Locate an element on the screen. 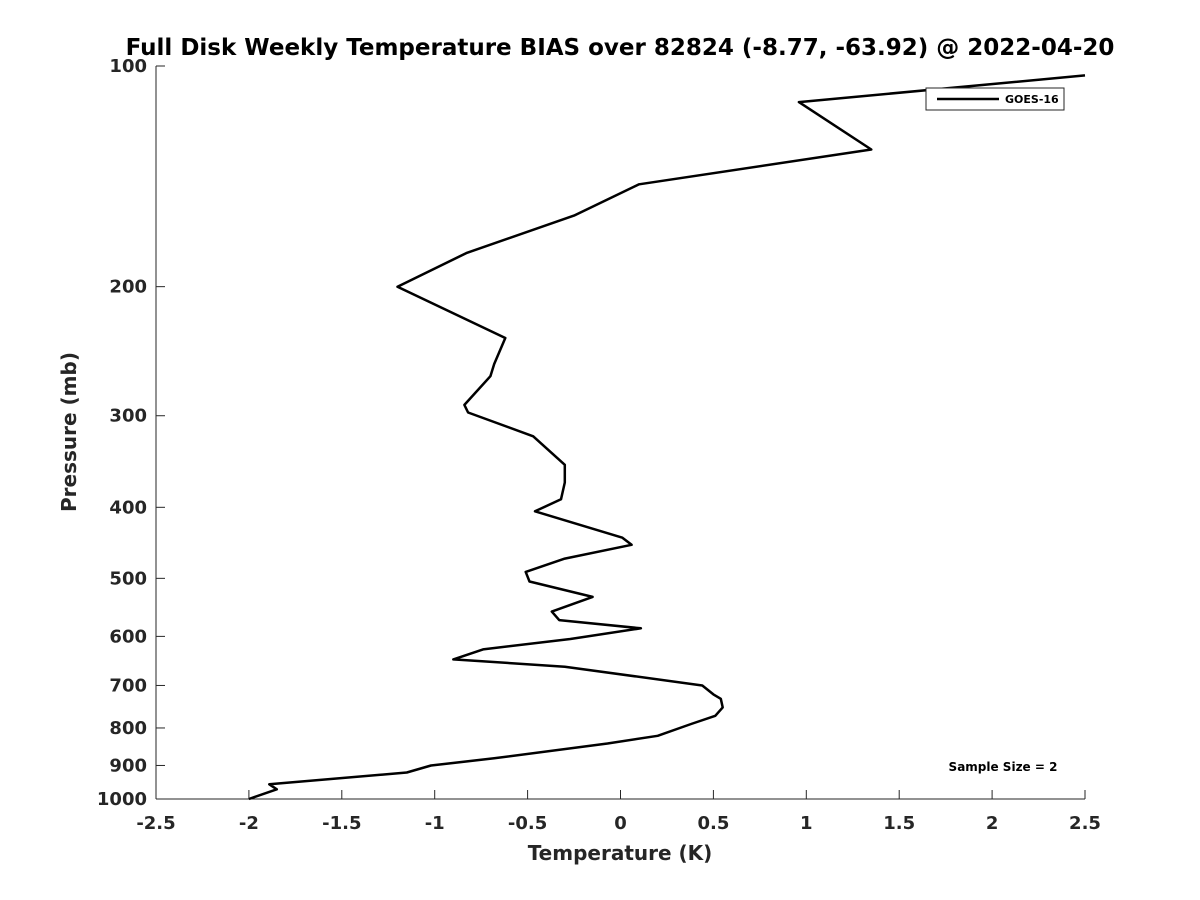  y-tick-label: 400 is located at coordinates (128, 507).